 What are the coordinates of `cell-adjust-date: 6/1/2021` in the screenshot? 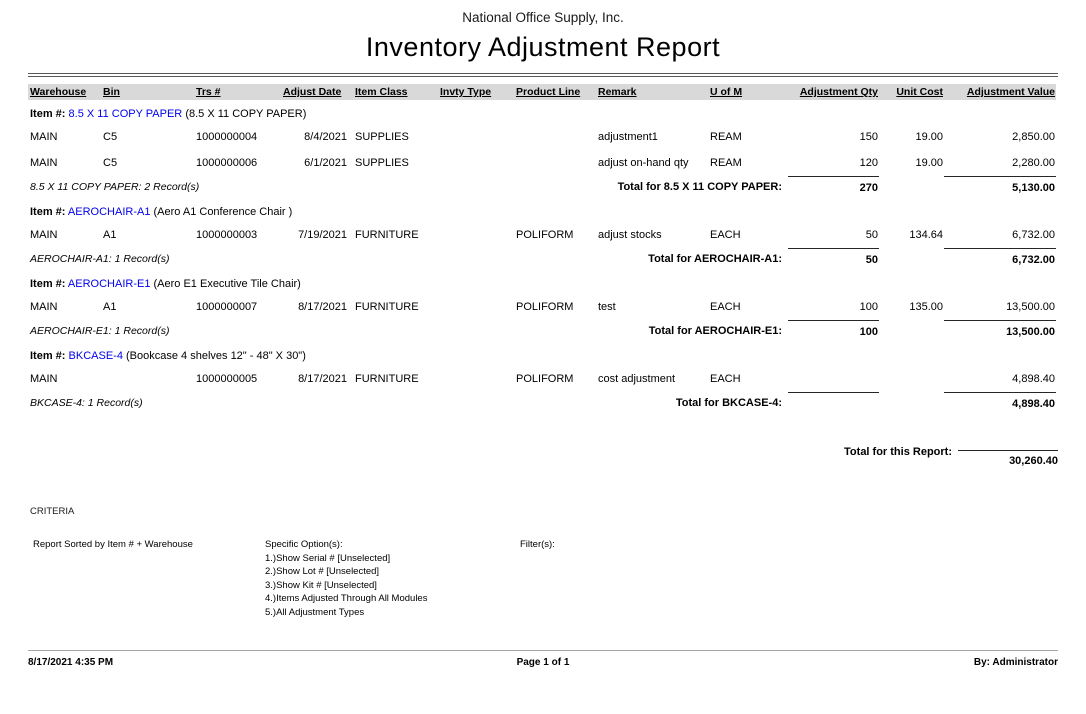 It's located at (325, 163).